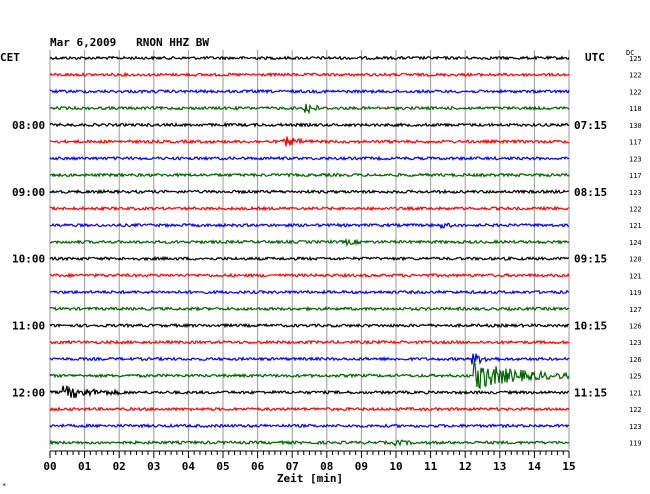 This screenshot has width=650, height=494. What do you see at coordinates (590, 259) in the screenshot?
I see `utc-time-label: 09:15` at bounding box center [590, 259].